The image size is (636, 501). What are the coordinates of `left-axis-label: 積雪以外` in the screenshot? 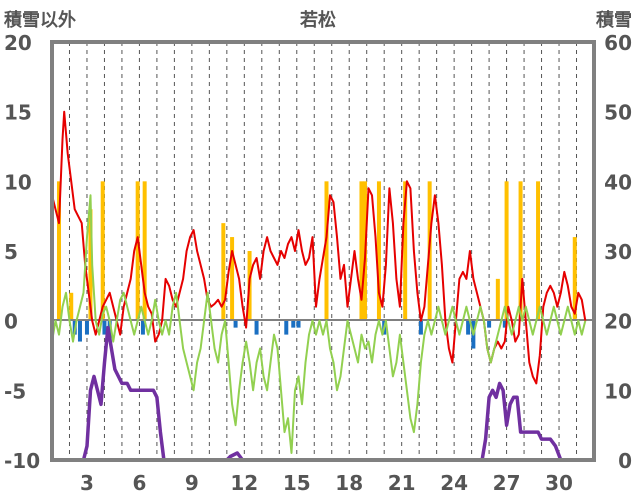 It's located at (39, 20).